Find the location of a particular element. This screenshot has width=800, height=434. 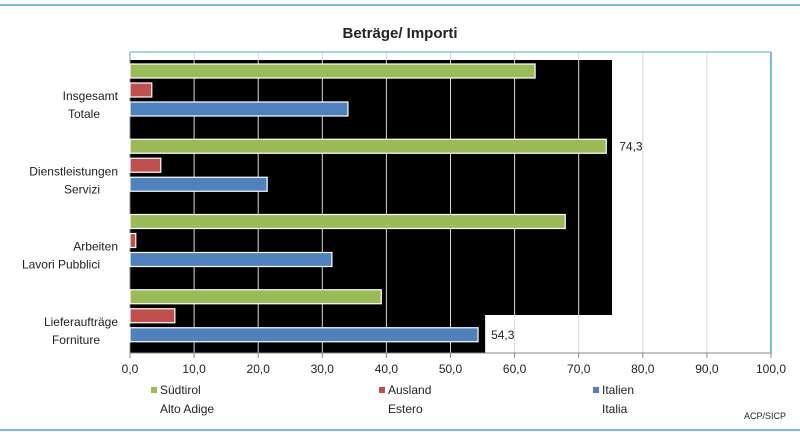

x-tick-label: 40,0 is located at coordinates (387, 369).